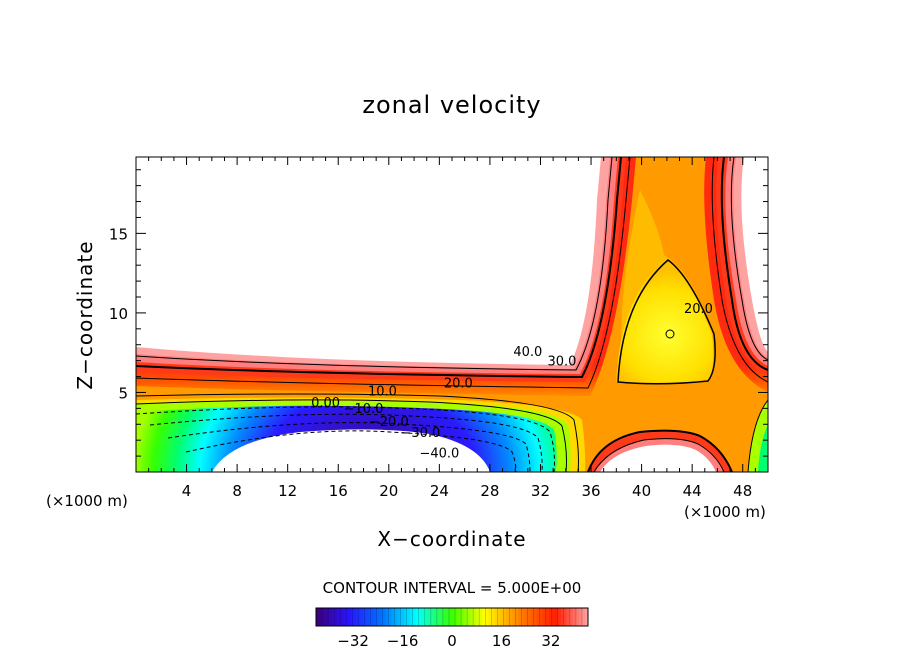  I want to click on colorbar-tick-label: 16, so click(501, 641).